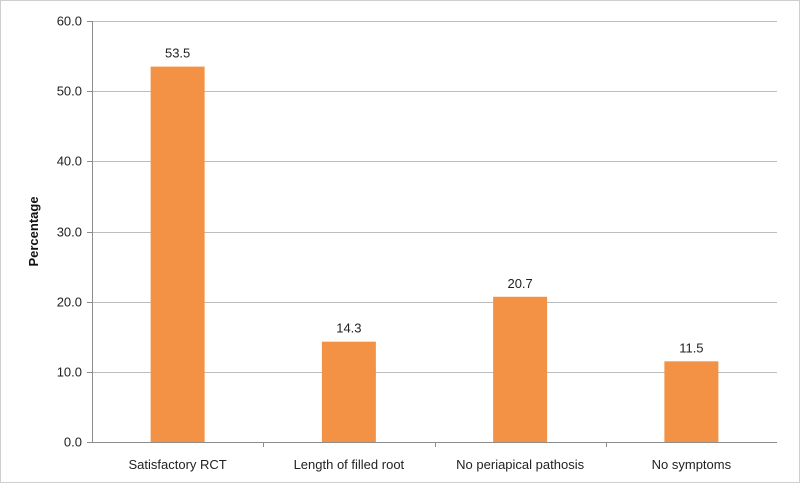  What do you see at coordinates (69, 161) in the screenshot?
I see `y-tick-label: 40.0` at bounding box center [69, 161].